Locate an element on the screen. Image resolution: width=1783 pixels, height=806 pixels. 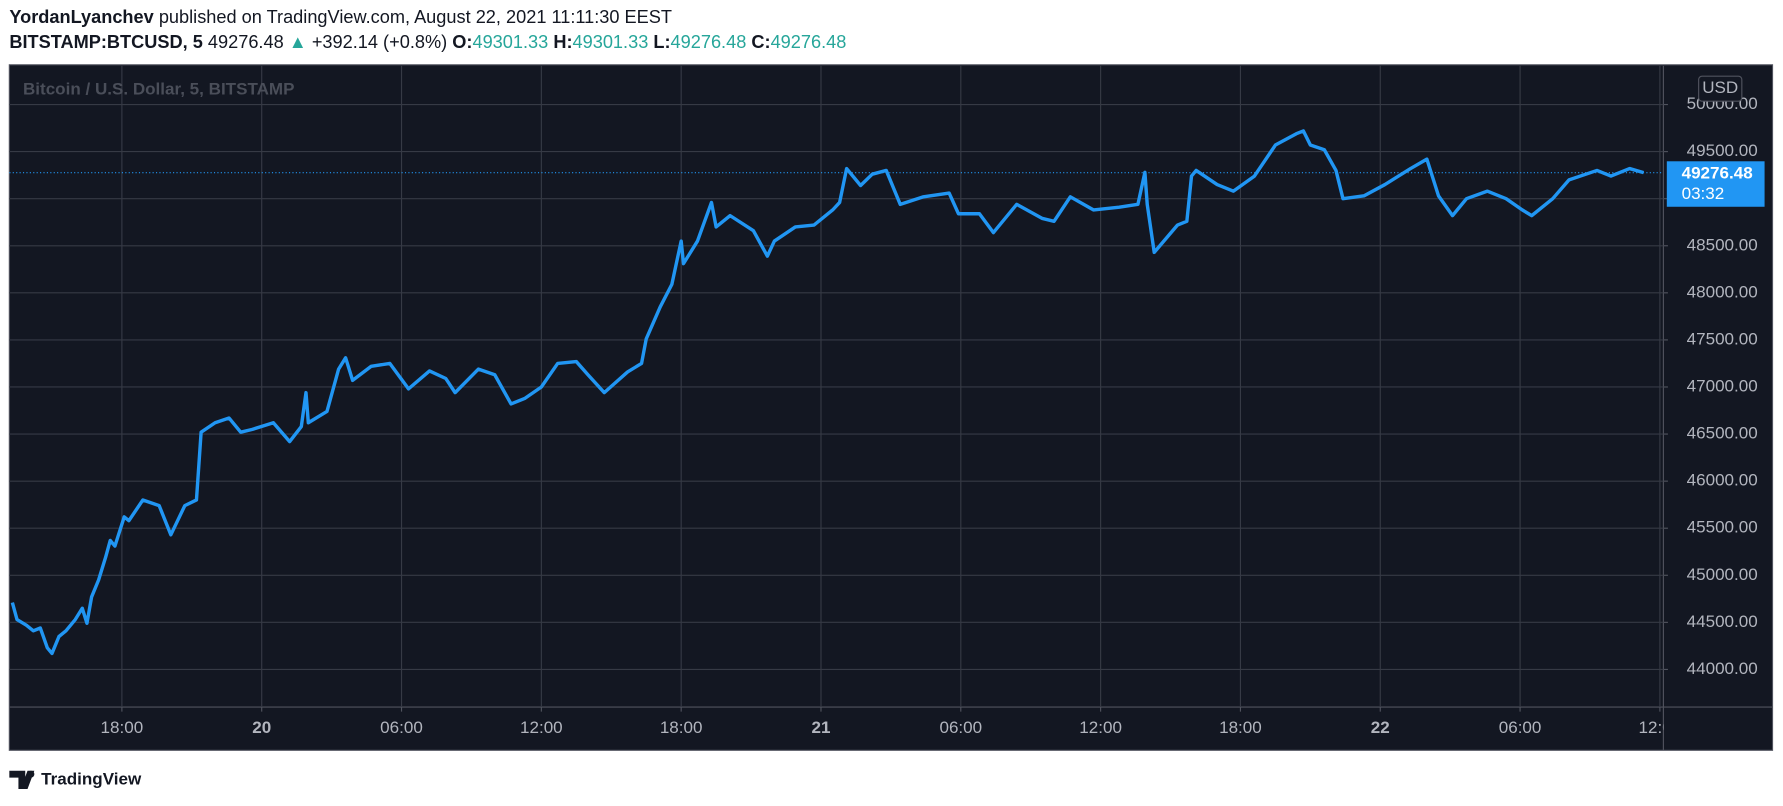
close-label: C: is located at coordinates (760, 42).